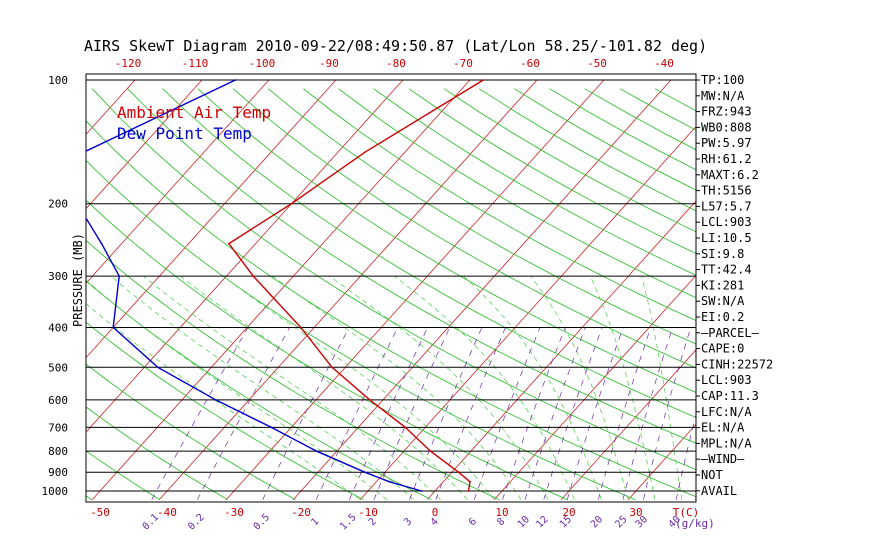 The width and height of the screenshot is (870, 560). What do you see at coordinates (315, 522) in the screenshot?
I see `mixing-ratio-label: 1` at bounding box center [315, 522].